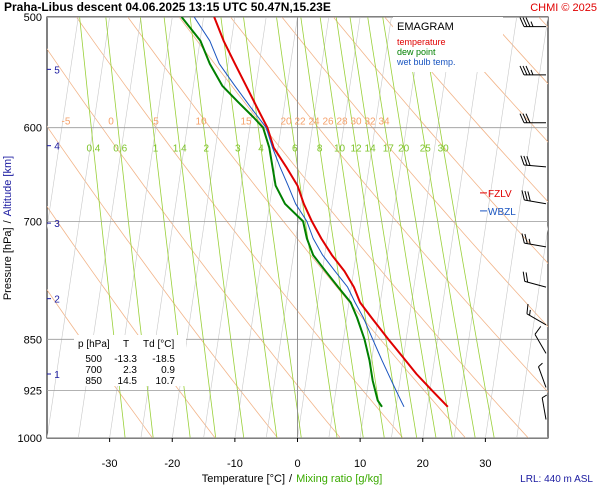  What do you see at coordinates (370, 122) in the screenshot?
I see `dry-adiabat-label: 32` at bounding box center [370, 122].